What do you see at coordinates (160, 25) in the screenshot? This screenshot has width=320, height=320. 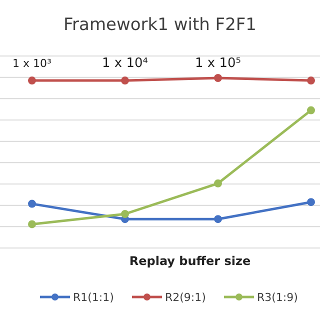 I see `chart-title: Framework1 with F2F1` at bounding box center [160, 25].